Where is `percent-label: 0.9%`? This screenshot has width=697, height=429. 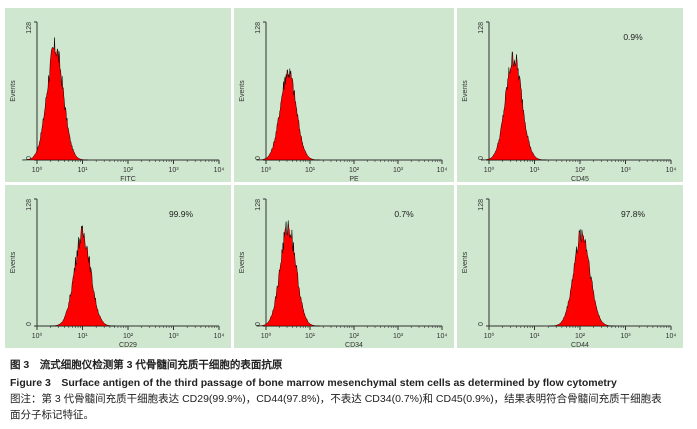 percent-label: 0.9% is located at coordinates (633, 37).